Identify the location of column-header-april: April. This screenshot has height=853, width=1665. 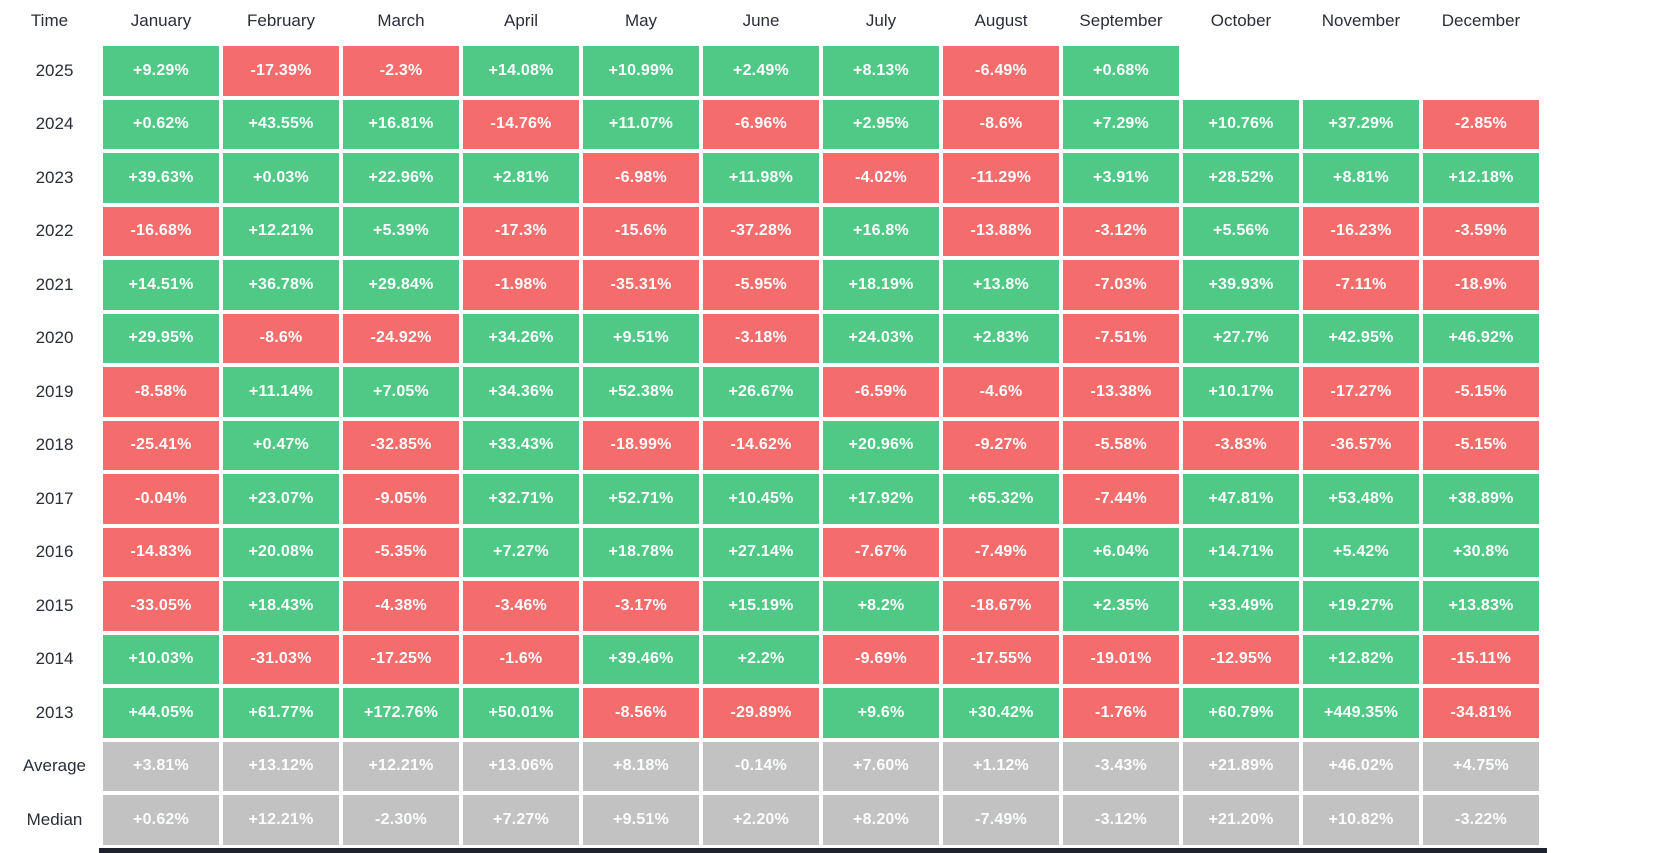
(520, 20).